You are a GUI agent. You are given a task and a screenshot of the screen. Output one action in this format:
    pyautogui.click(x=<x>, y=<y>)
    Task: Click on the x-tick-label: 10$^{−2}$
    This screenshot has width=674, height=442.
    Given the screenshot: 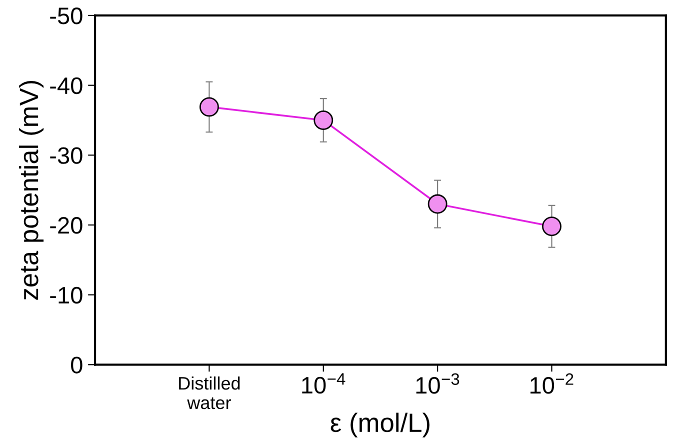 What is the action you would take?
    pyautogui.click(x=552, y=383)
    